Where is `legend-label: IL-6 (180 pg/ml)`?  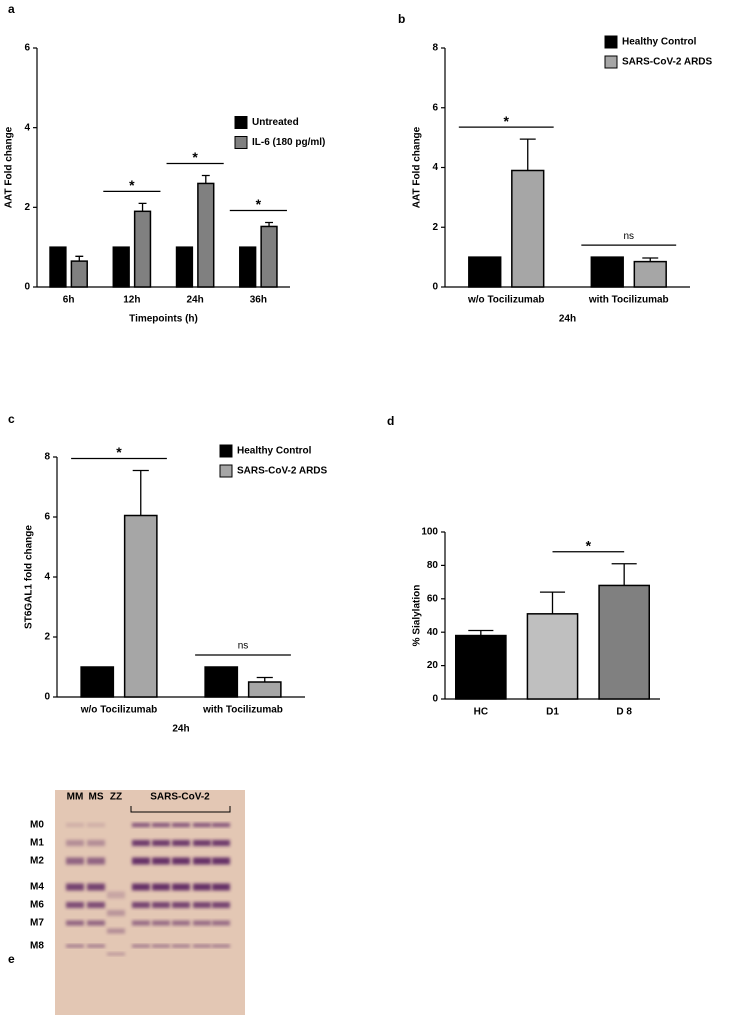 legend-label: IL-6 (180 pg/ml) is located at coordinates (288, 142).